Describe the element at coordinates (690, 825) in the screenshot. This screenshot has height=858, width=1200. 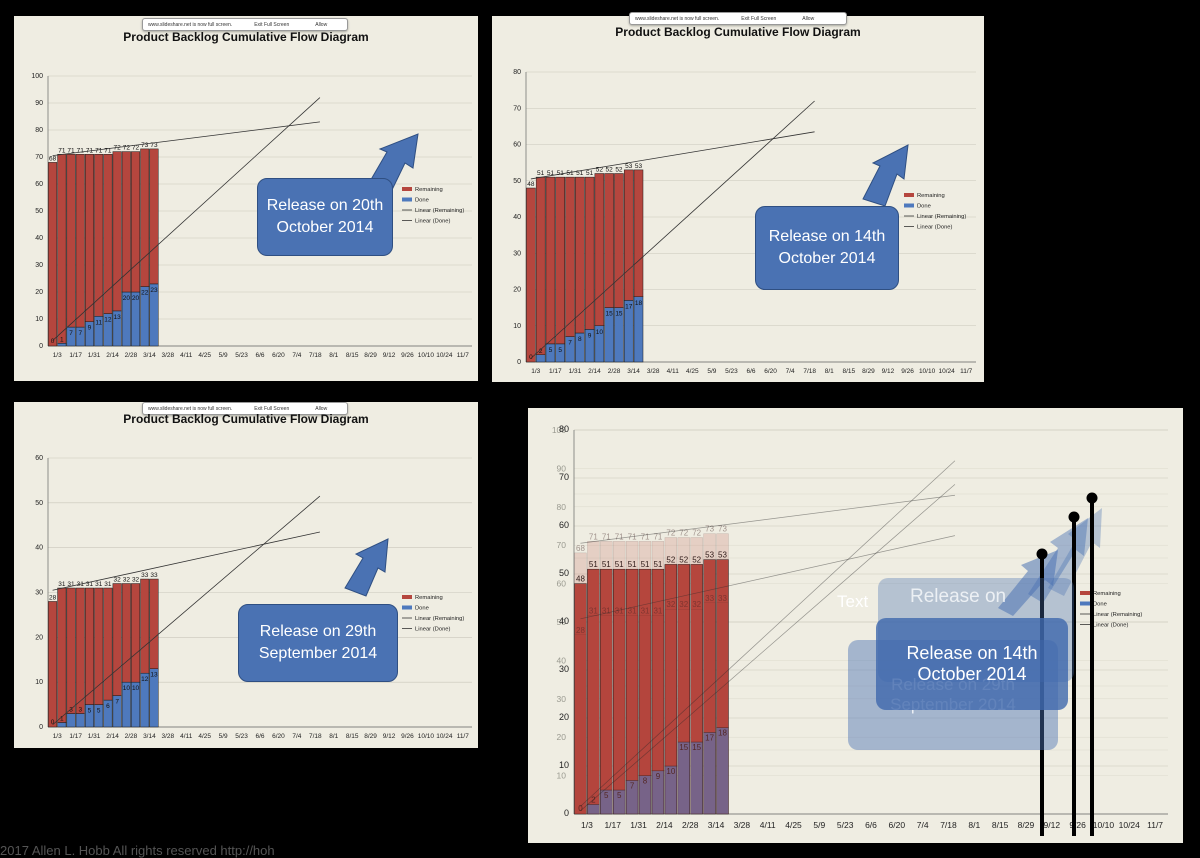
I see `x-tick-label: 2/28` at that location.